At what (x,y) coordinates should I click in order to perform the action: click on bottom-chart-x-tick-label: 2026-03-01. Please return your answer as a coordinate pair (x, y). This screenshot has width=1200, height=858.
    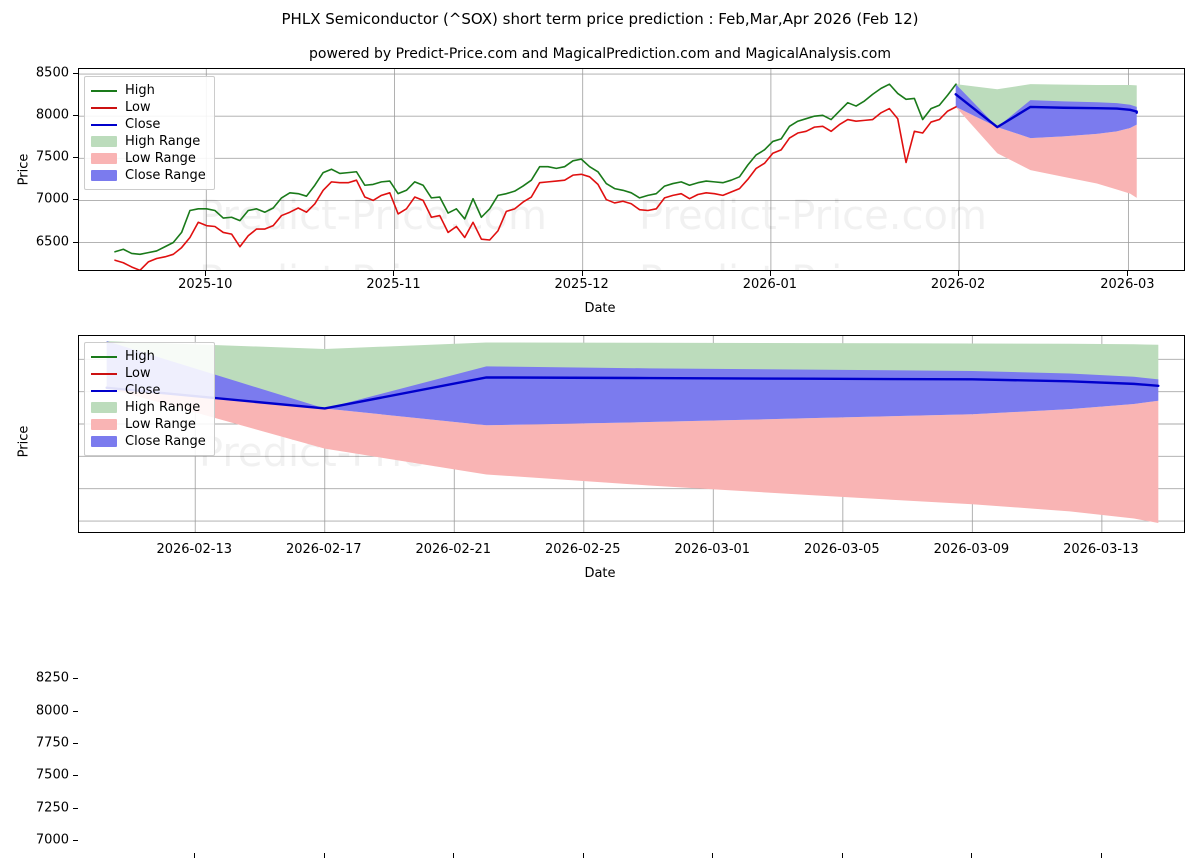
    Looking at the image, I should click on (712, 549).